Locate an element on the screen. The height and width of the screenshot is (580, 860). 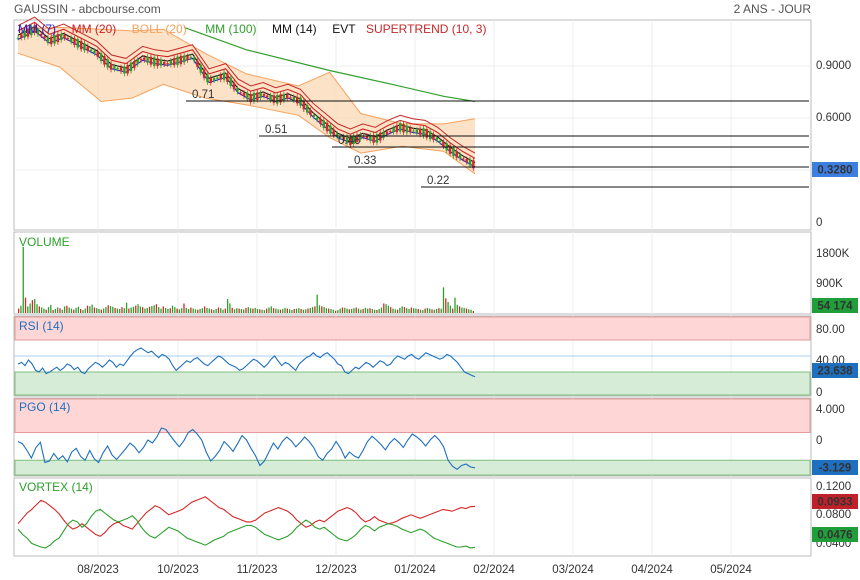
legend-item: BOLL (20) is located at coordinates (159, 29).